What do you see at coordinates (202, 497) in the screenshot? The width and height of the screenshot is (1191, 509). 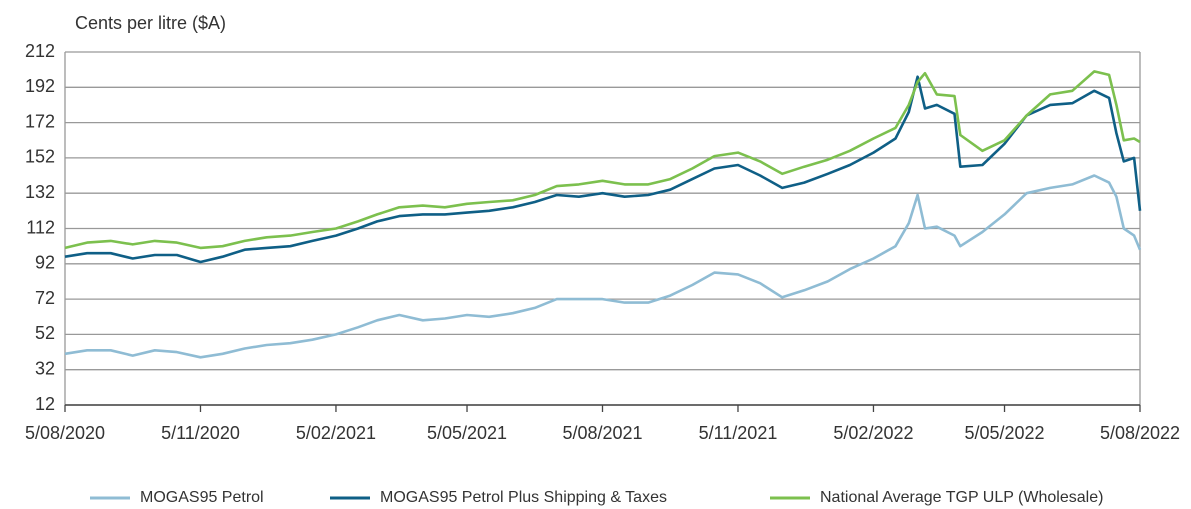 I see `legend-label: MOGAS95 Petrol` at bounding box center [202, 497].